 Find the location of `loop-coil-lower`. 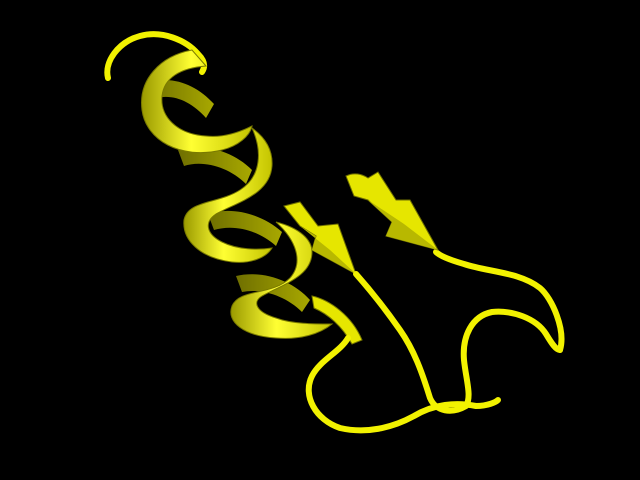

loop-coil-lower is located at coordinates (403, 384).